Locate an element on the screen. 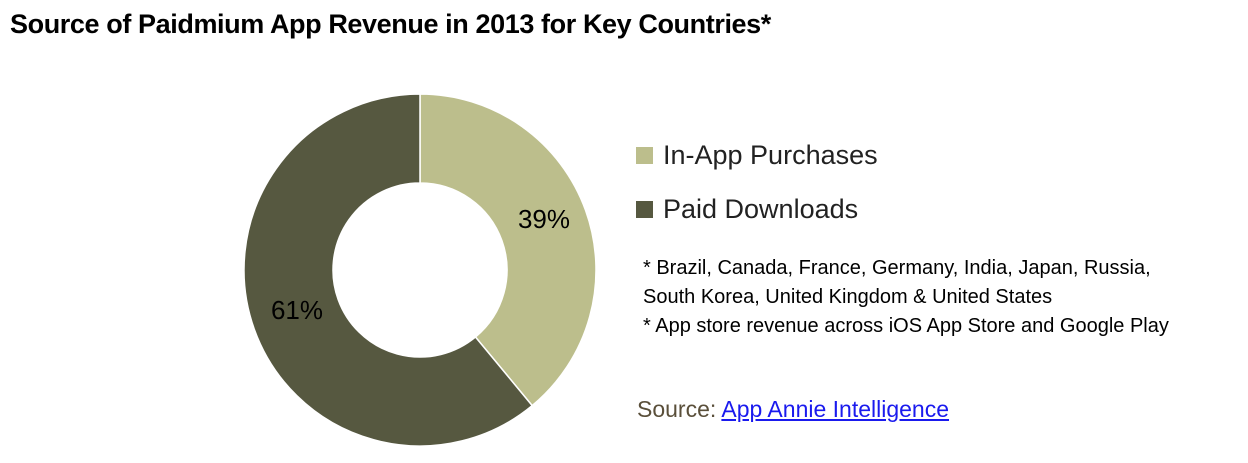  donut-slice-in-app-purchases is located at coordinates (508, 250).